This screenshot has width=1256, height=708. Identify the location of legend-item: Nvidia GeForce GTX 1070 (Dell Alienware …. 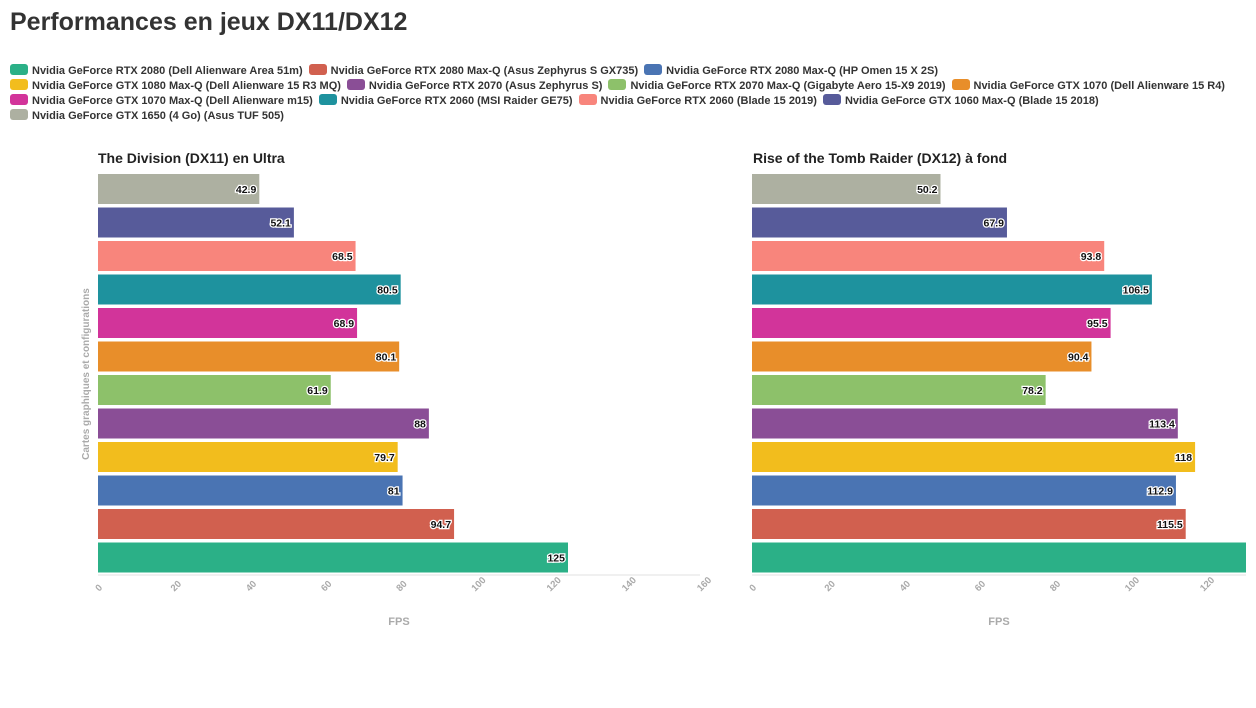
(1088, 86).